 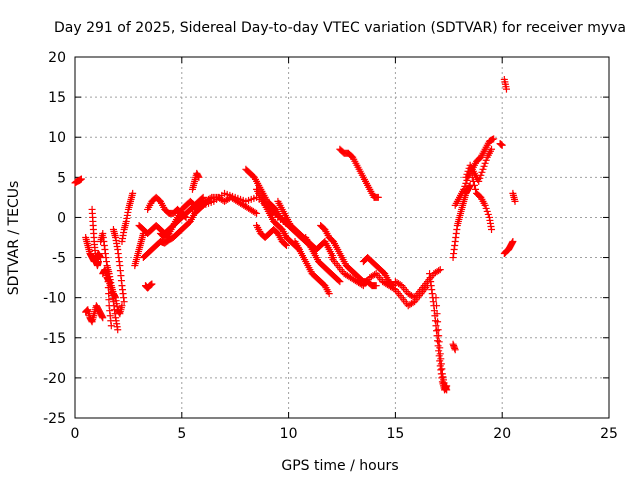 I want to click on y-tick-label: -5, so click(x=59, y=259).